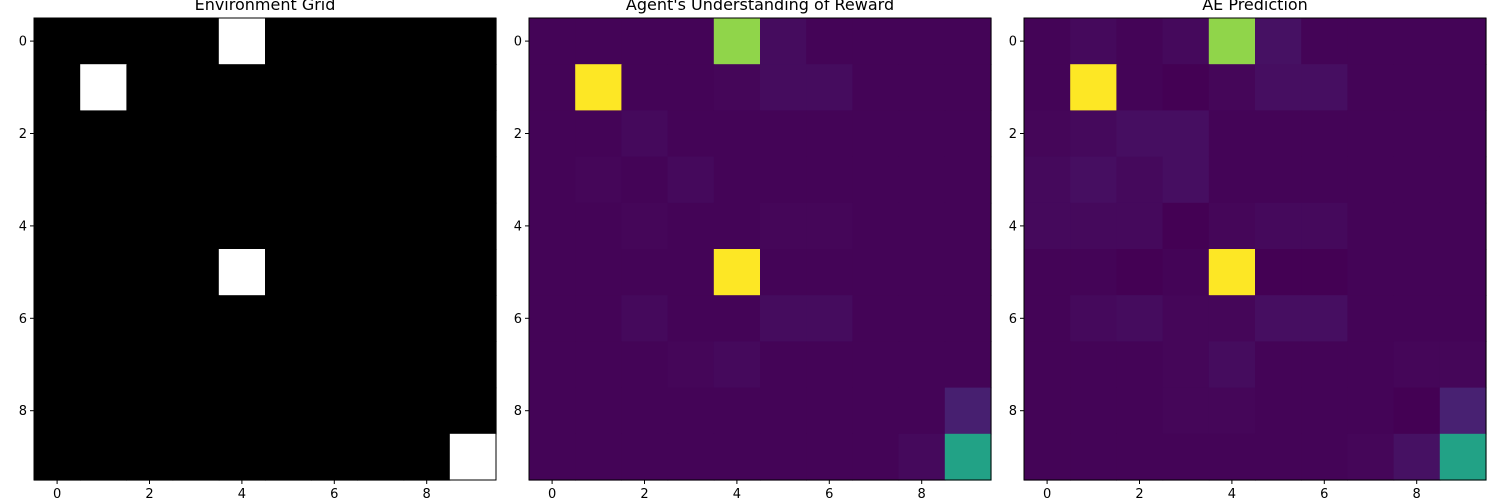 This screenshot has height=500, width=1500. Describe the element at coordinates (760, 7) in the screenshot. I see `panel-title: Agent's Understanding of Reward` at that location.